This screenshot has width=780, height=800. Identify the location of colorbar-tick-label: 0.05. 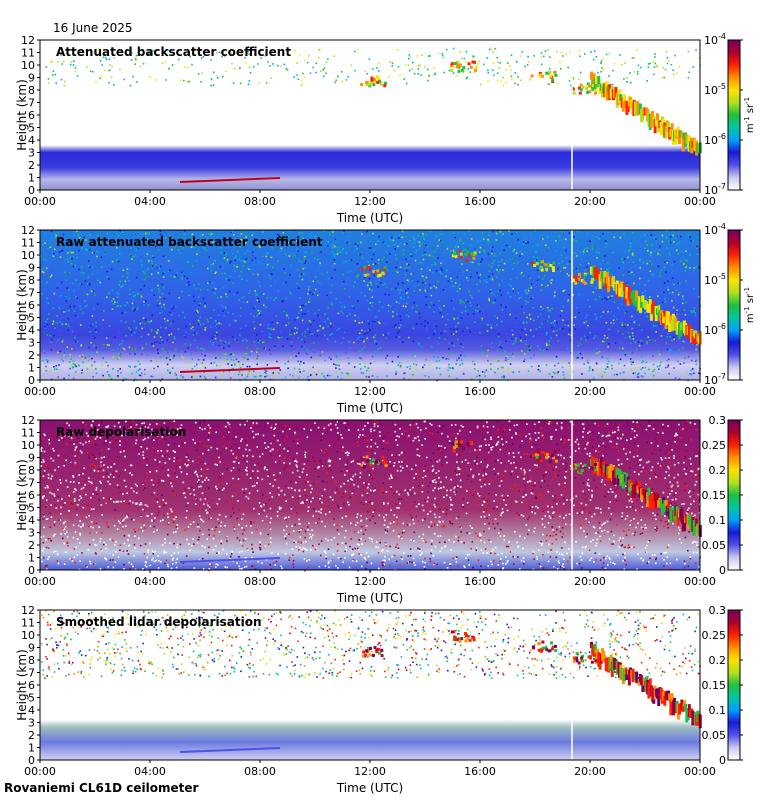
(714, 545).